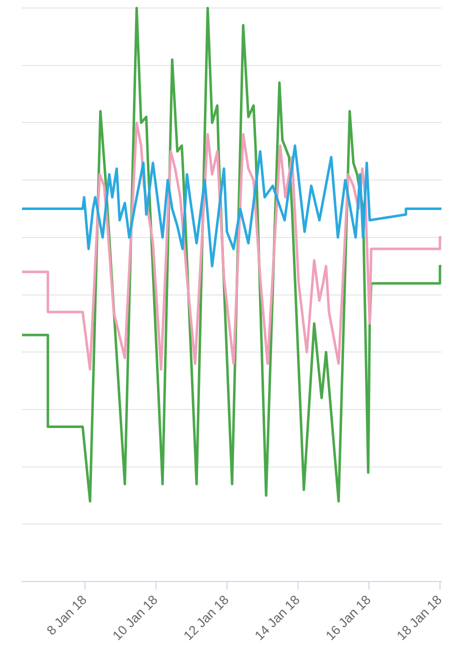  What do you see at coordinates (67, 615) in the screenshot?
I see `x-tick-label: 8 Jan 18` at bounding box center [67, 615].